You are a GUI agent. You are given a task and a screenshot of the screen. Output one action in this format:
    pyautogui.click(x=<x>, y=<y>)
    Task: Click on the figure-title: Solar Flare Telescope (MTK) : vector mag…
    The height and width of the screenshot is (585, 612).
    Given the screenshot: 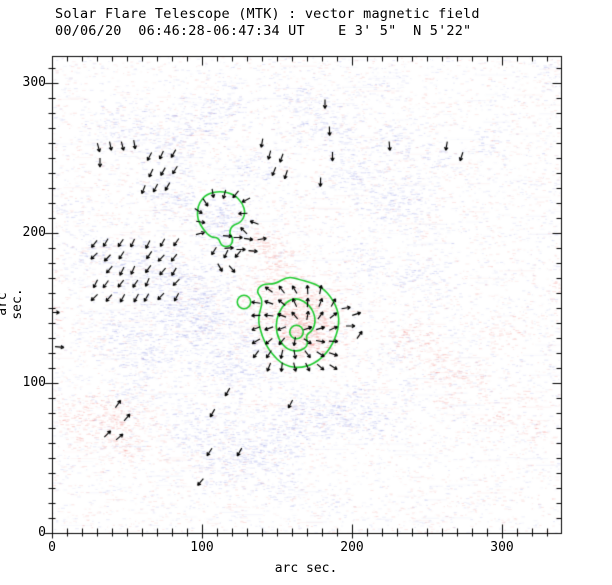 What is the action you would take?
    pyautogui.click(x=267, y=14)
    